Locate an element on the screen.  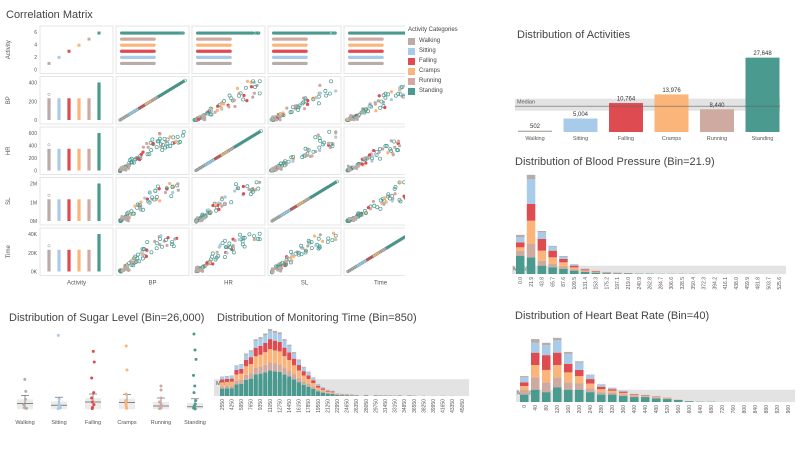
legend-item-standing: Standing is located at coordinates (433, 91).